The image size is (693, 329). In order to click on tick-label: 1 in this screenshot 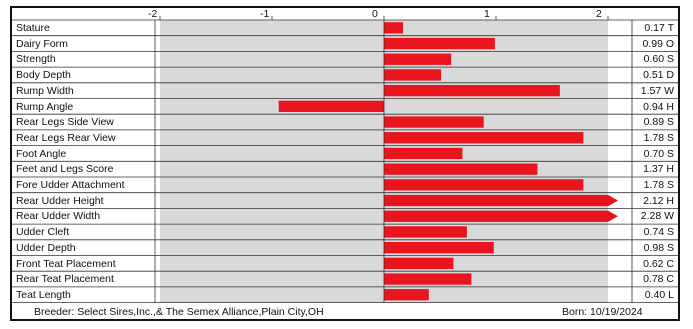, I will do `click(487, 14)`.